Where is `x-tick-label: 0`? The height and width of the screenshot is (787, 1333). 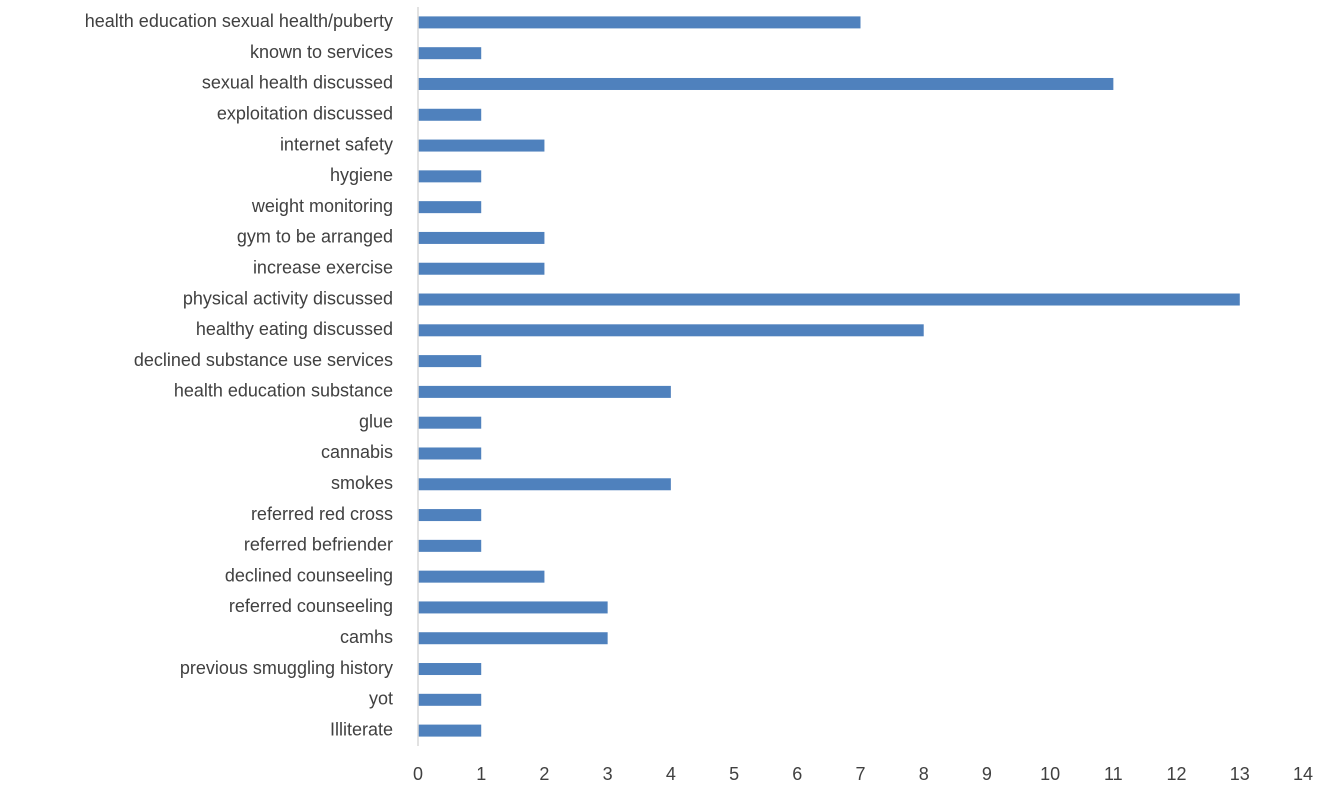 x-tick-label: 0 is located at coordinates (418, 774).